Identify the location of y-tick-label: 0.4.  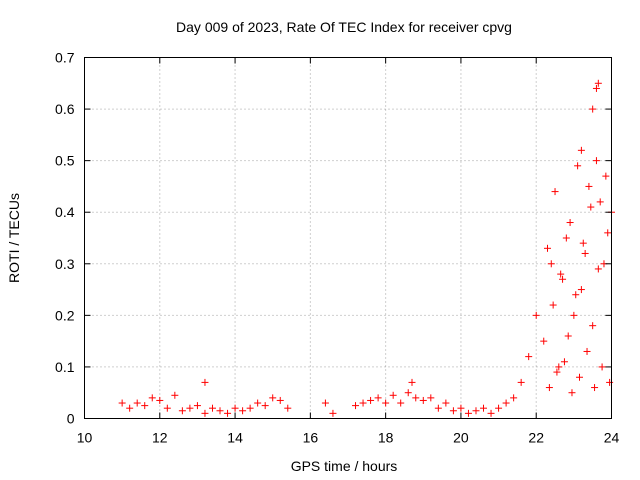
(65, 212).